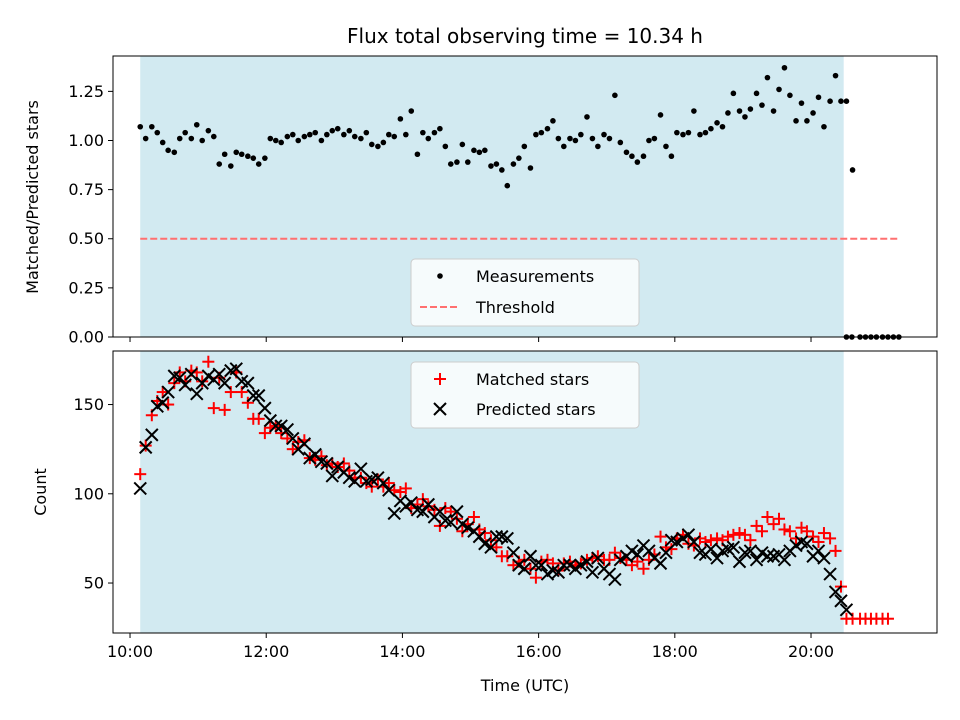 Image resolution: width=960 pixels, height=720 pixels. What do you see at coordinates (86, 140) in the screenshot?
I see `top-ytick-label: 1.00` at bounding box center [86, 140].